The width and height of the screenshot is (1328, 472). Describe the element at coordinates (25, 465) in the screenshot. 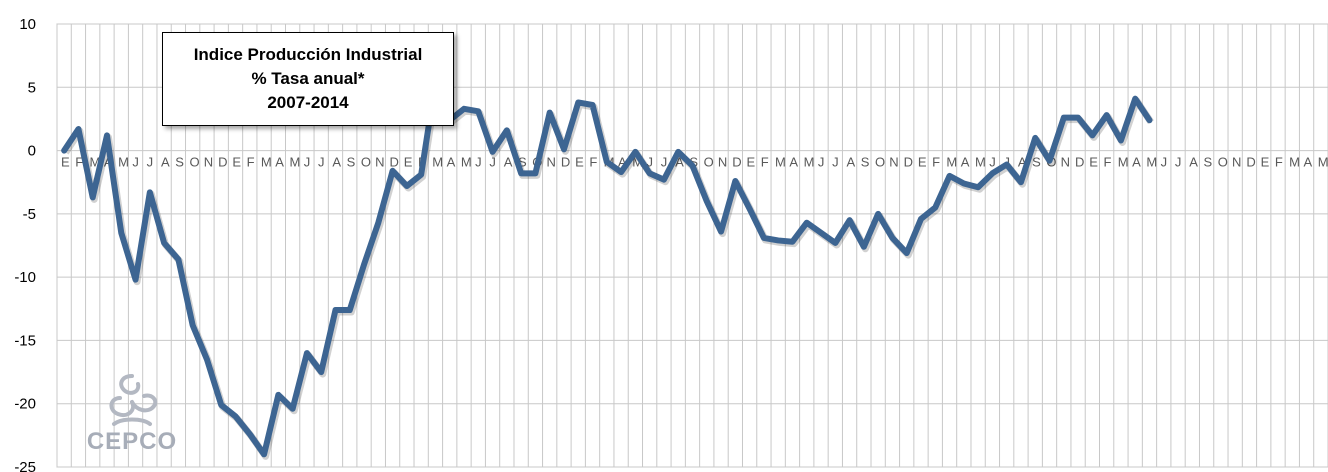

I see `y-tick-label: -25` at that location.